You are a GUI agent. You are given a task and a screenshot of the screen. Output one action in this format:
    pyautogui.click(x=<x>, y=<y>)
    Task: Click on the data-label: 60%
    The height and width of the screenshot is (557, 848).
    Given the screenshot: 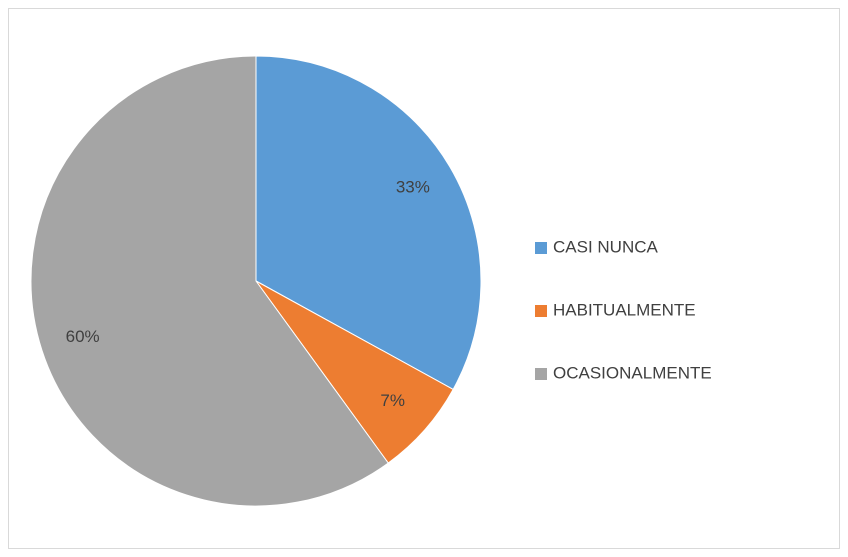 What is the action you would take?
    pyautogui.click(x=83, y=336)
    